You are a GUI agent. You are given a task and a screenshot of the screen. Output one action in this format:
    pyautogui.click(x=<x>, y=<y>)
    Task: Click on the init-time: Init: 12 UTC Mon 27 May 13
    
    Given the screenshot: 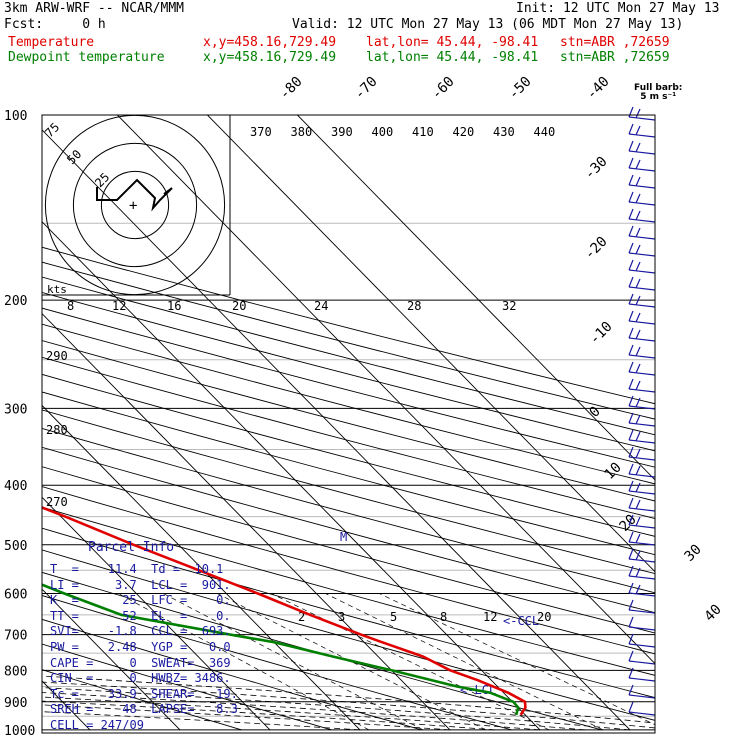 What is the action you would take?
    pyautogui.click(x=618, y=8)
    